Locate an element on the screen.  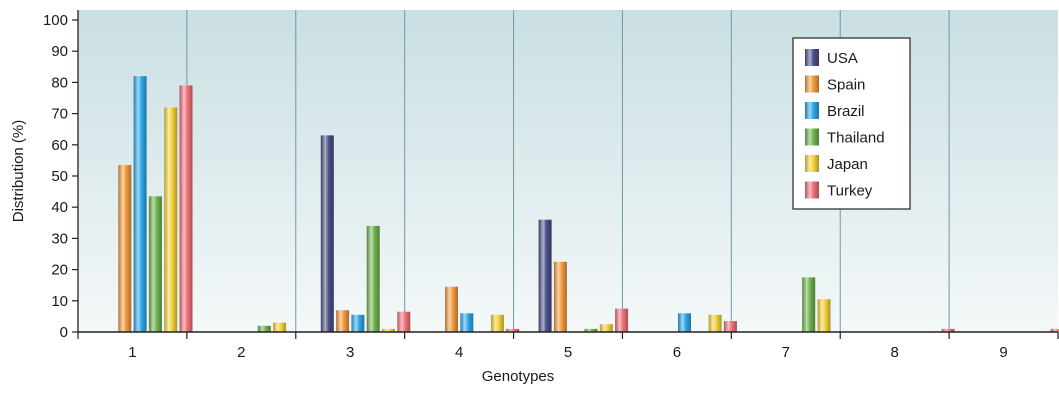
y-tick-label: 70 is located at coordinates (59, 114).